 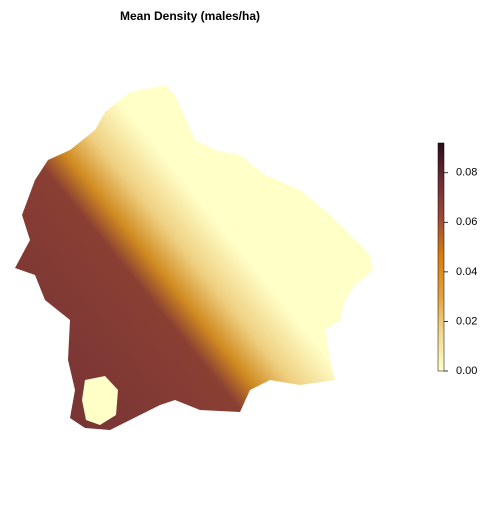 I want to click on colorbar, so click(x=441, y=257).